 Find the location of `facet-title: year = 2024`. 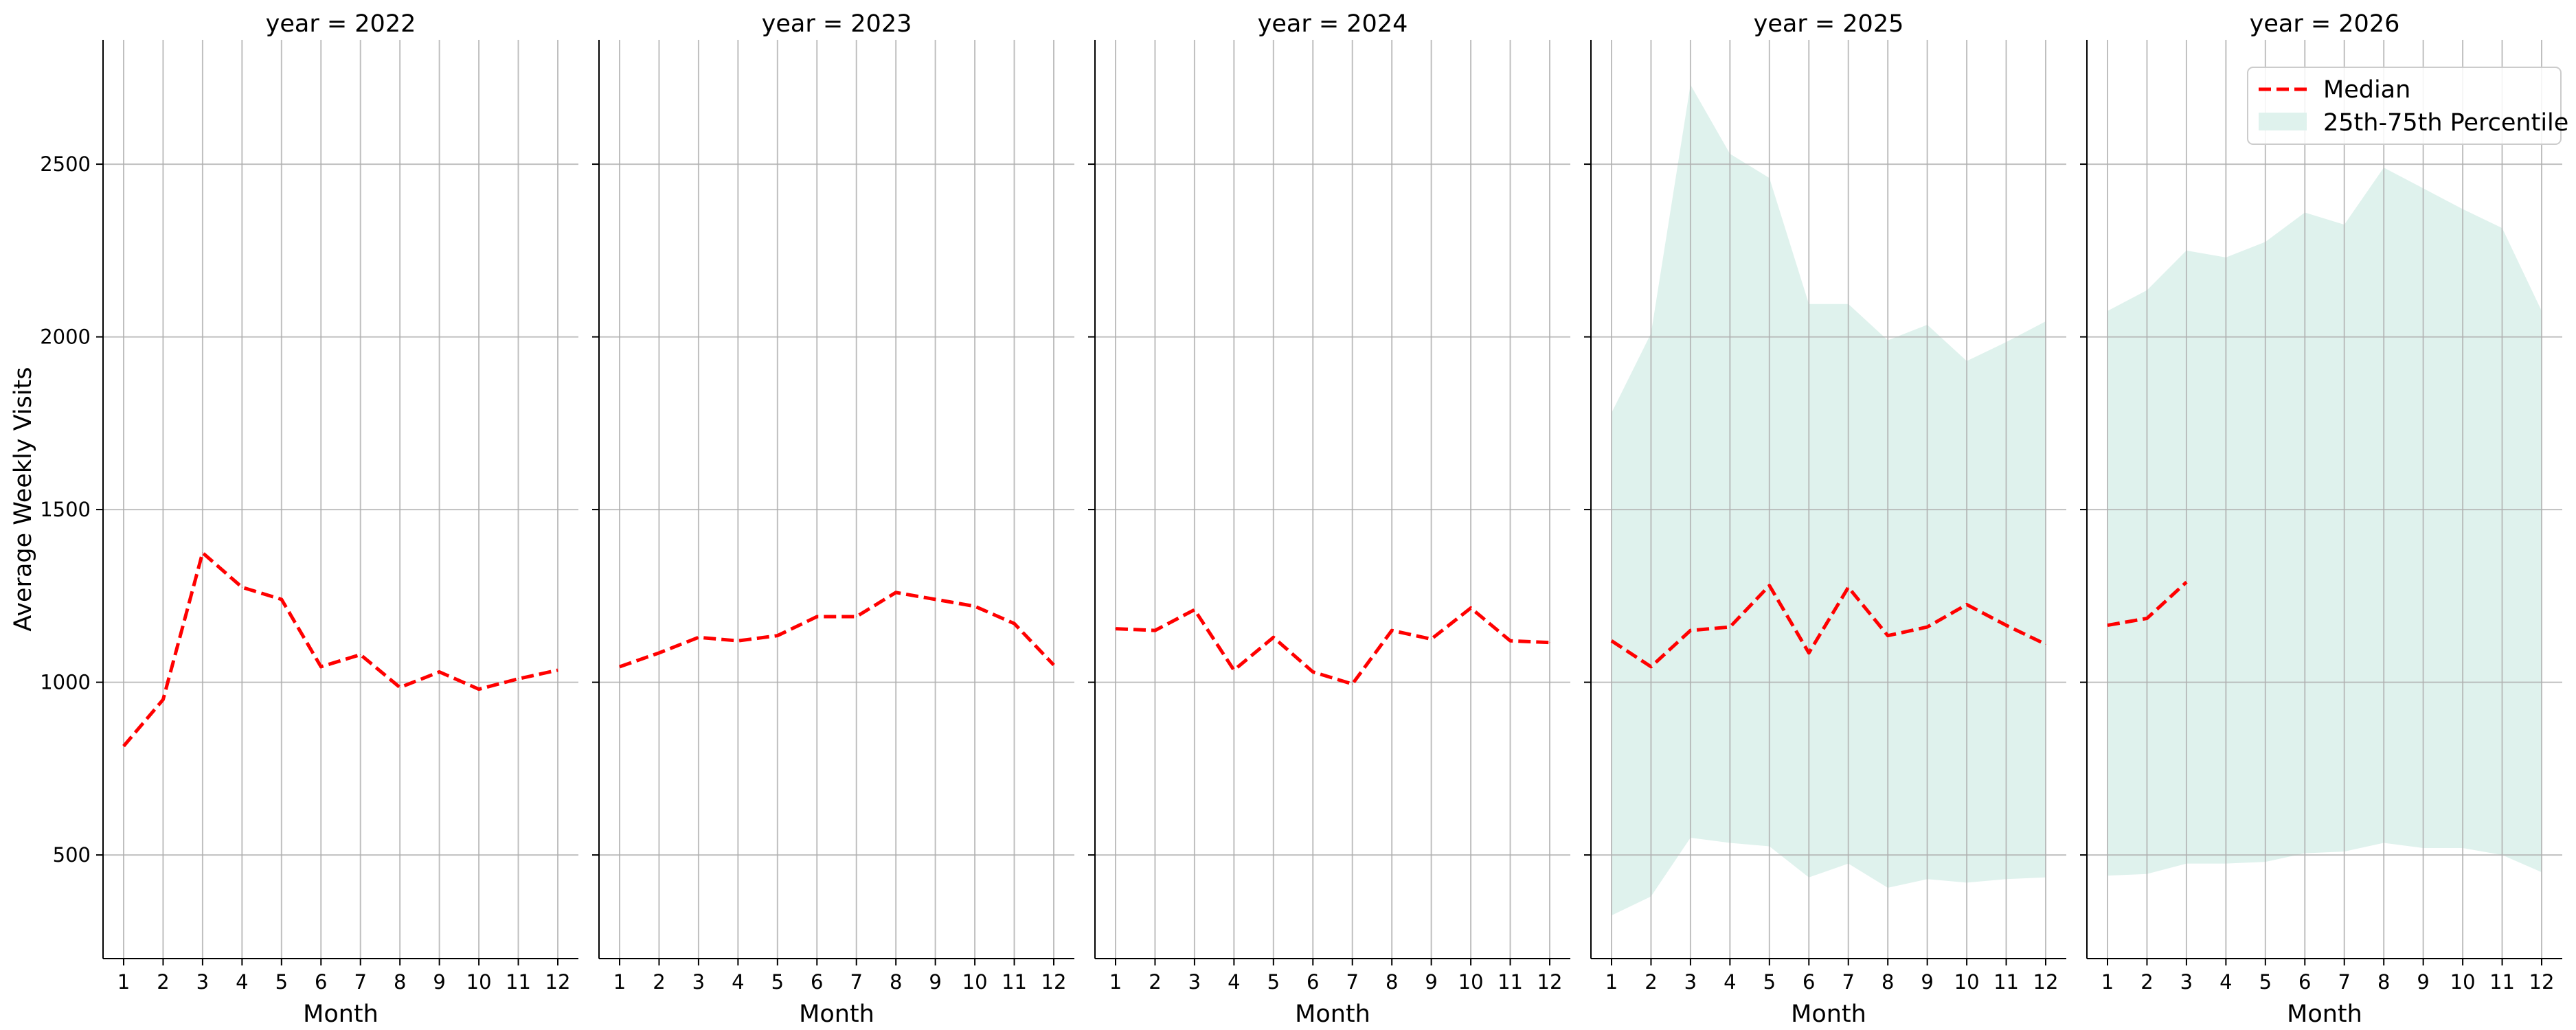

facet-title: year = 2024 is located at coordinates (1333, 24).